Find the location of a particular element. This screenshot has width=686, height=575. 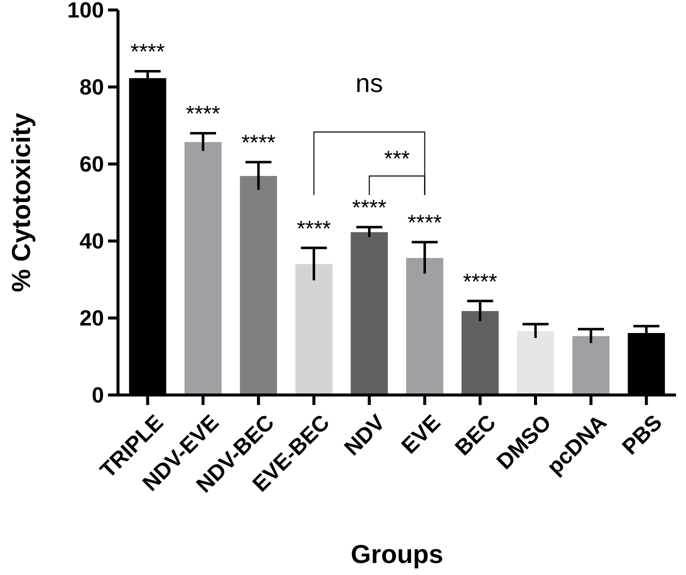

x-axis-title: Groups is located at coordinates (397, 554).